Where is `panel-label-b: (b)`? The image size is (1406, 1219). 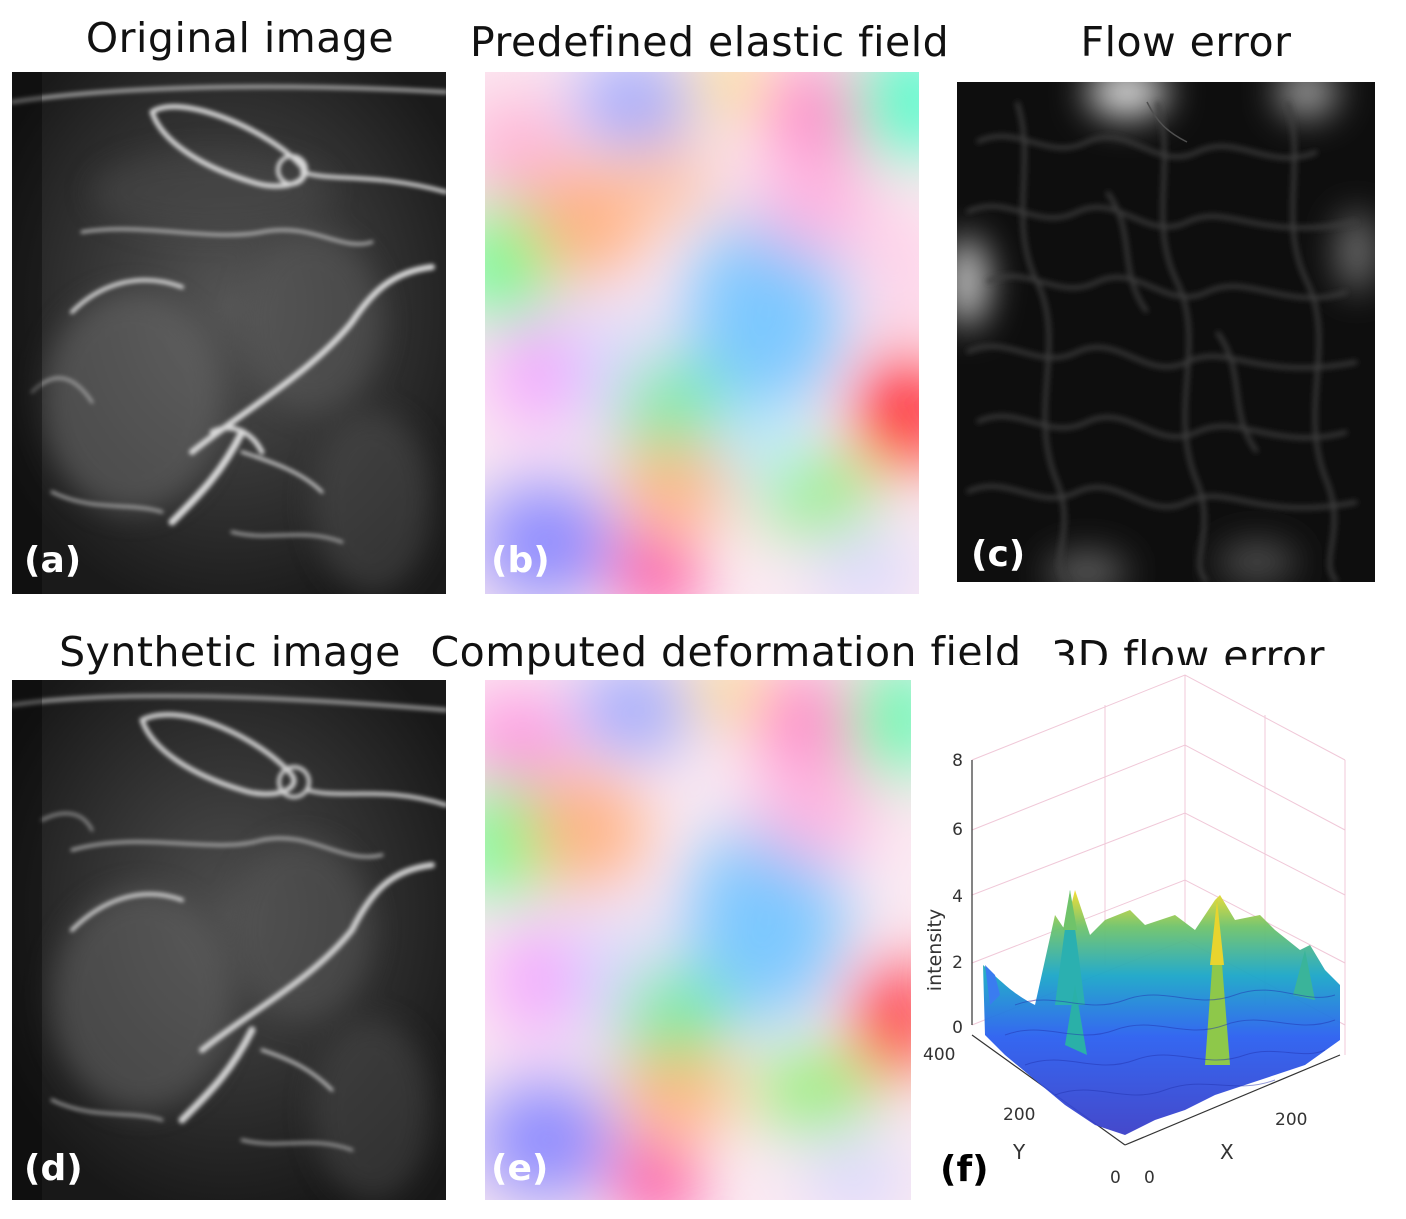
panel-label-b: (b) is located at coordinates (520, 560).